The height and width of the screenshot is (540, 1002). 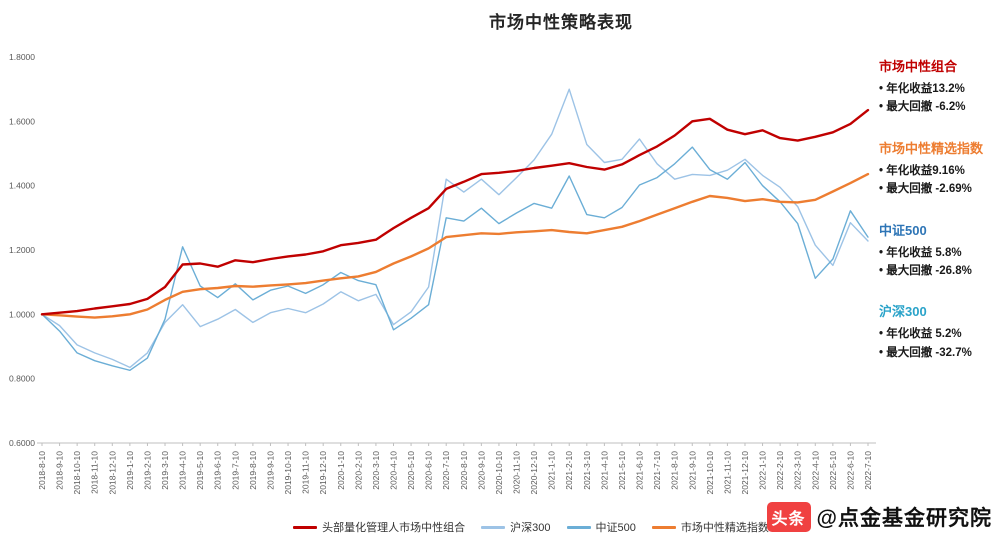 I want to click on annotation-stat: • 最大回撤 -6.2%, so click(x=922, y=107).